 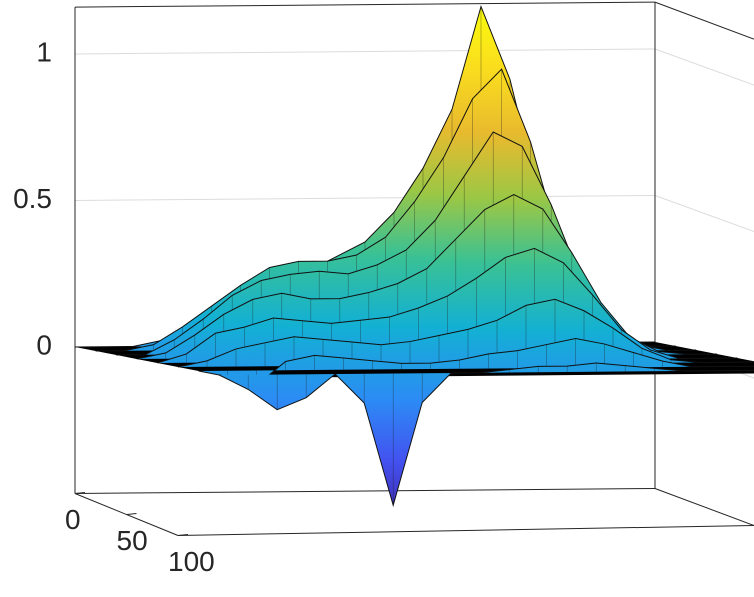 What do you see at coordinates (44, 344) in the screenshot?
I see `z-tick-label: 0` at bounding box center [44, 344].